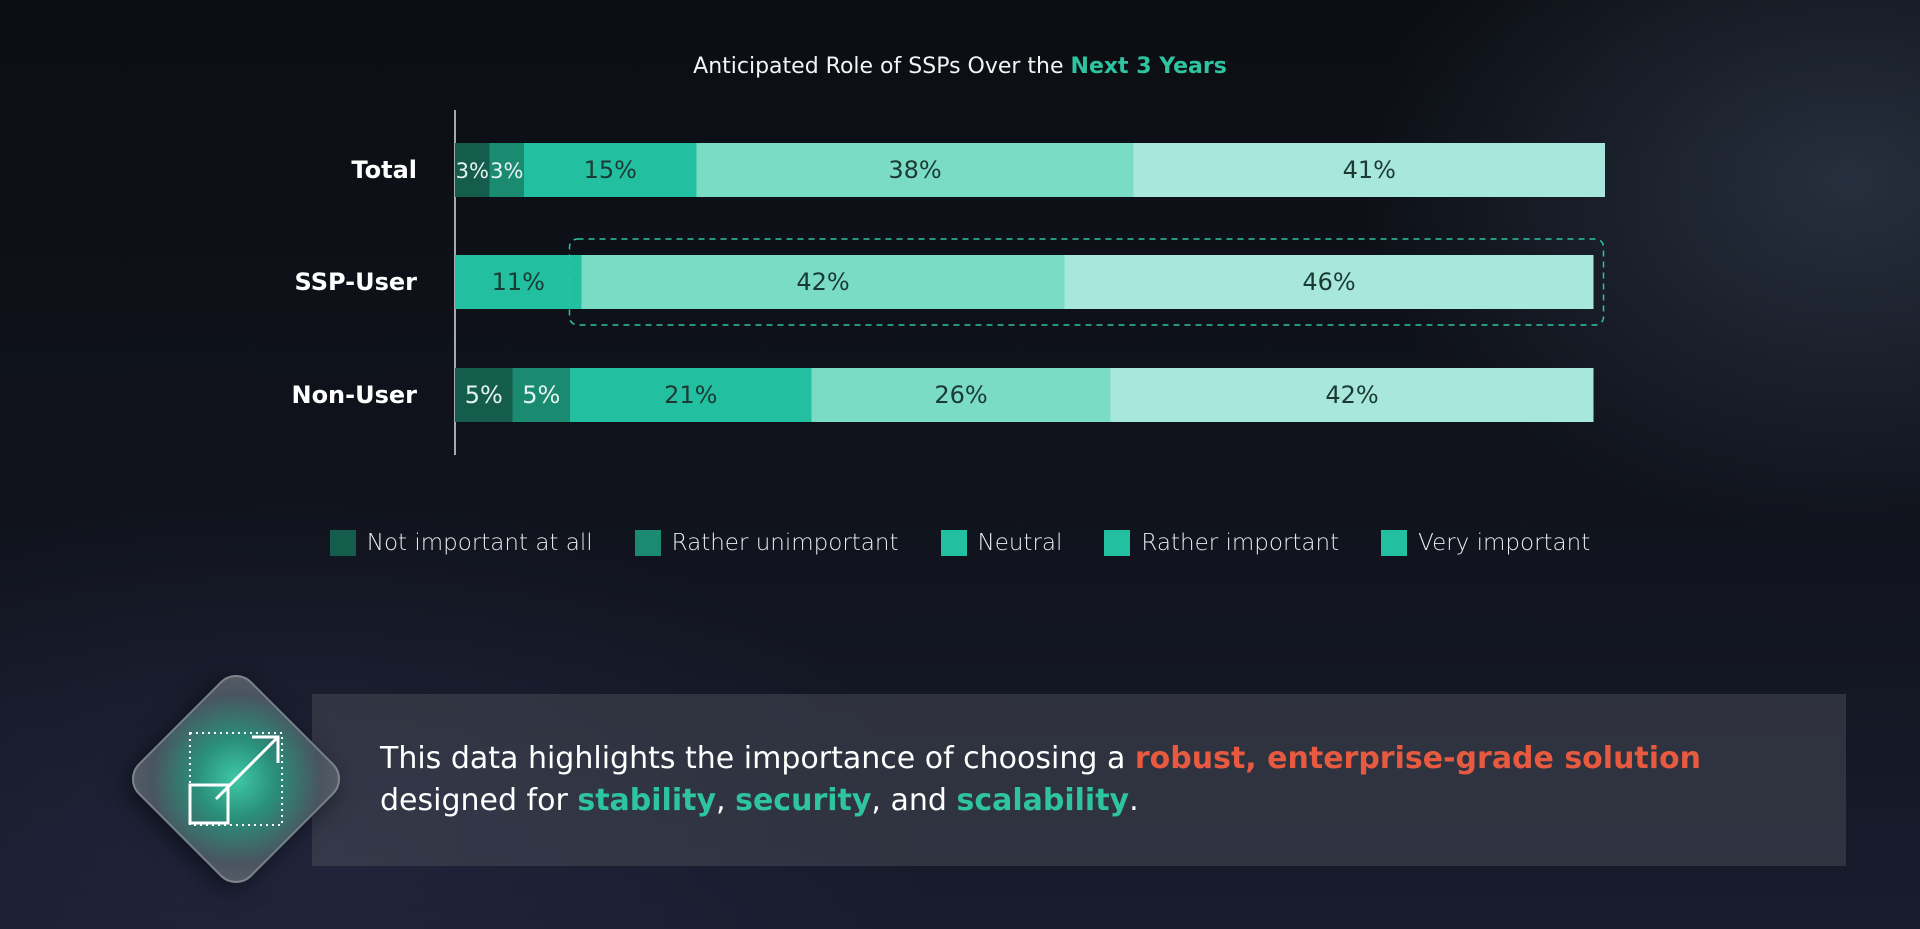 This screenshot has width=1920, height=929. I want to click on data-label: 15%, so click(610, 170).